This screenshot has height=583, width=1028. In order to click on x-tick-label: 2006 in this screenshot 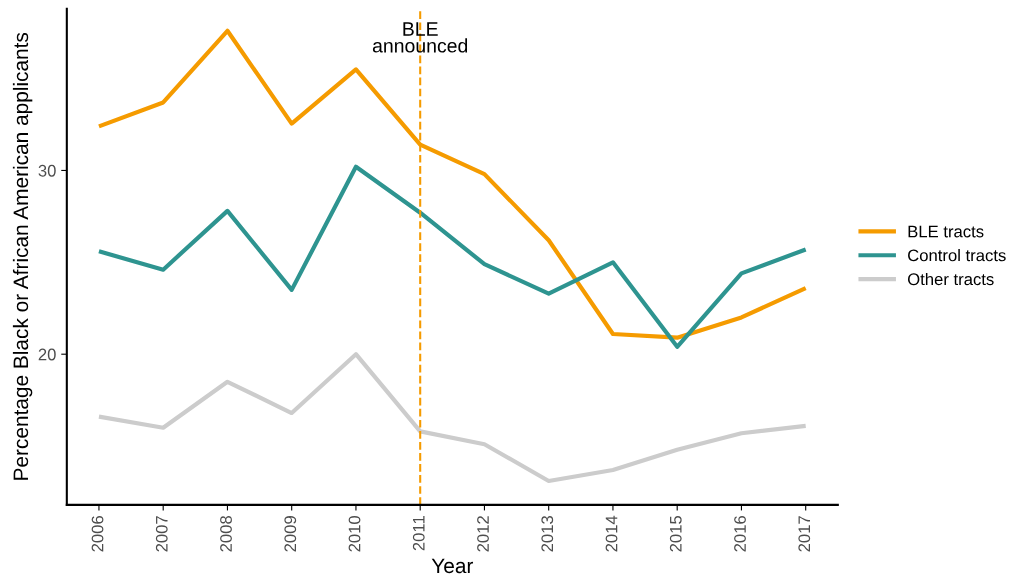, I will do `click(97, 534)`.